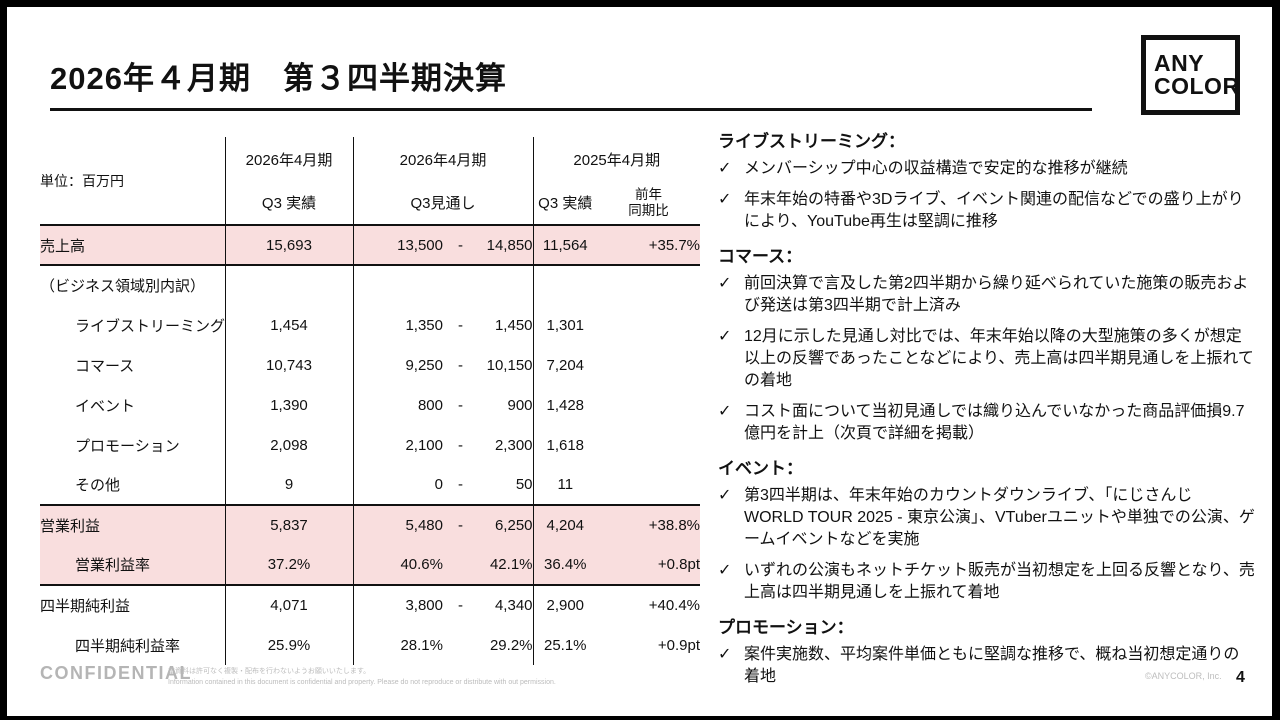 This screenshot has width=1280, height=720. Describe the element at coordinates (133, 485) in the screenshot. I see `row-label: その他` at that location.